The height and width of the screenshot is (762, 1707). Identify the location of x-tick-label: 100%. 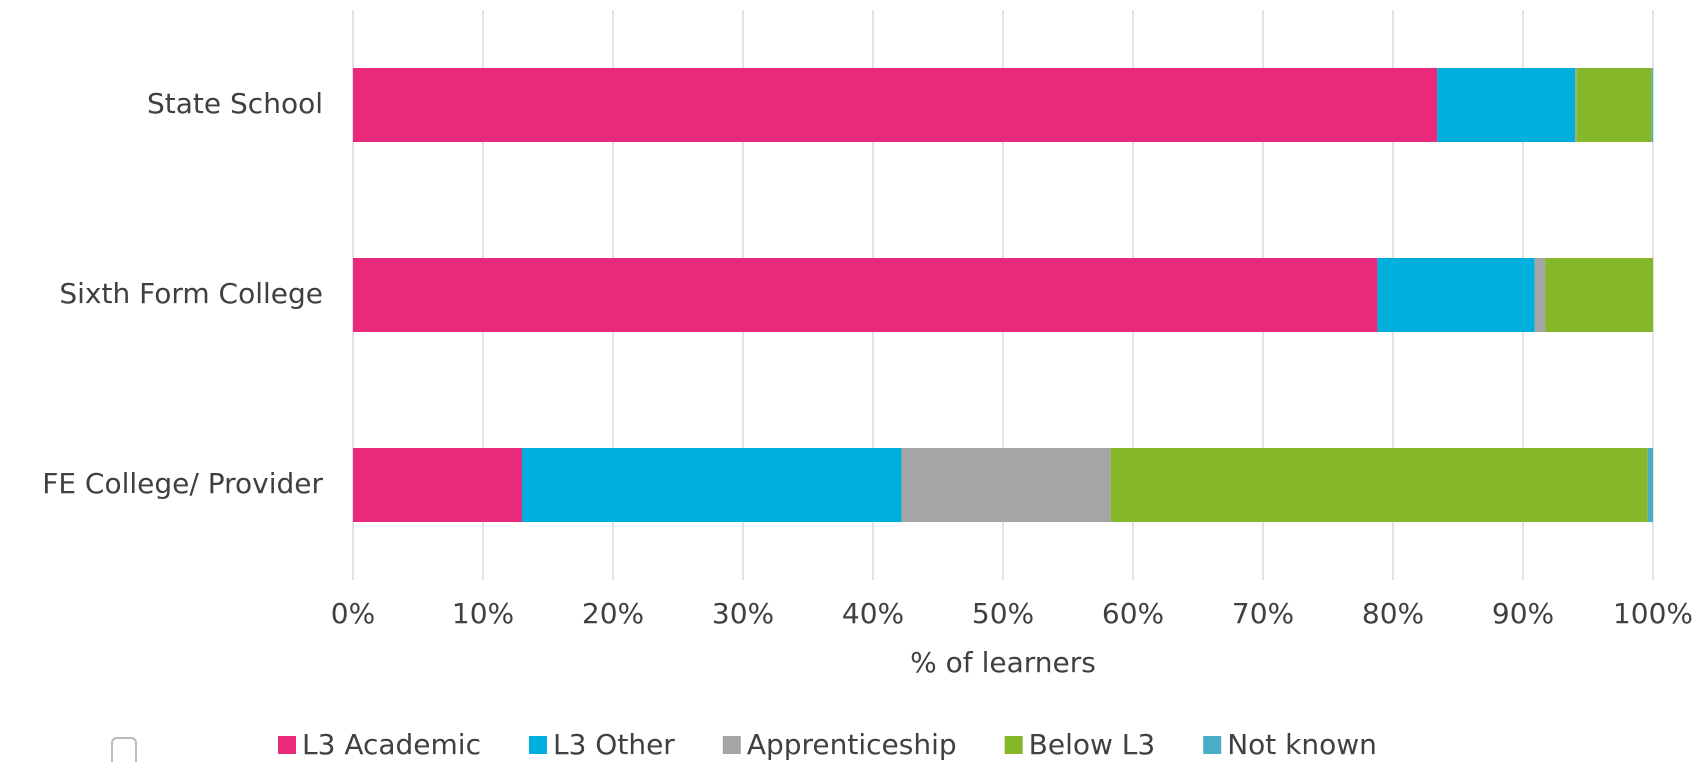
(1653, 613).